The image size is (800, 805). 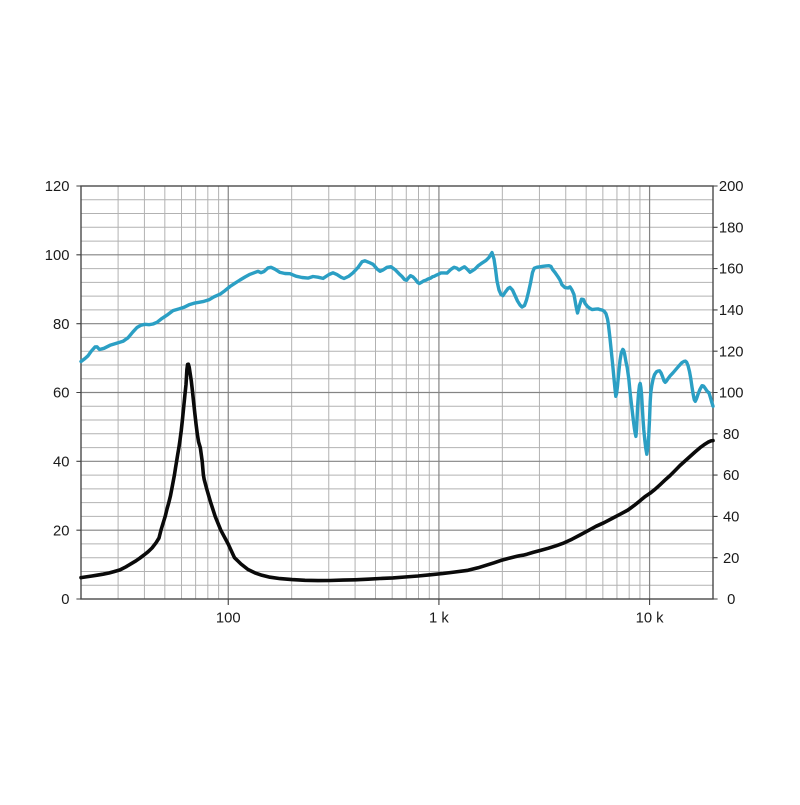 I want to click on svg-text: 180, so click(x=731, y=228).